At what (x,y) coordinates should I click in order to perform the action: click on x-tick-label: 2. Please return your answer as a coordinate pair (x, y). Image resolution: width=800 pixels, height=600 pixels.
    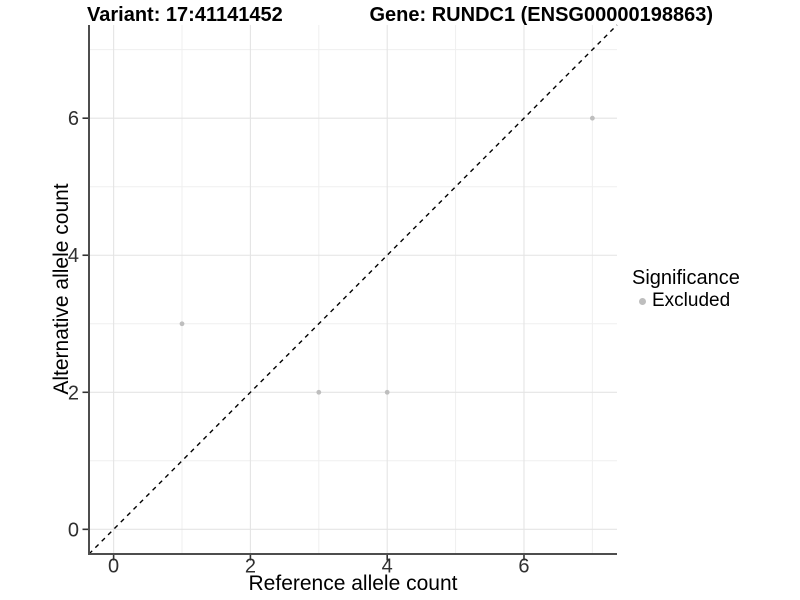
    Looking at the image, I should click on (250, 567).